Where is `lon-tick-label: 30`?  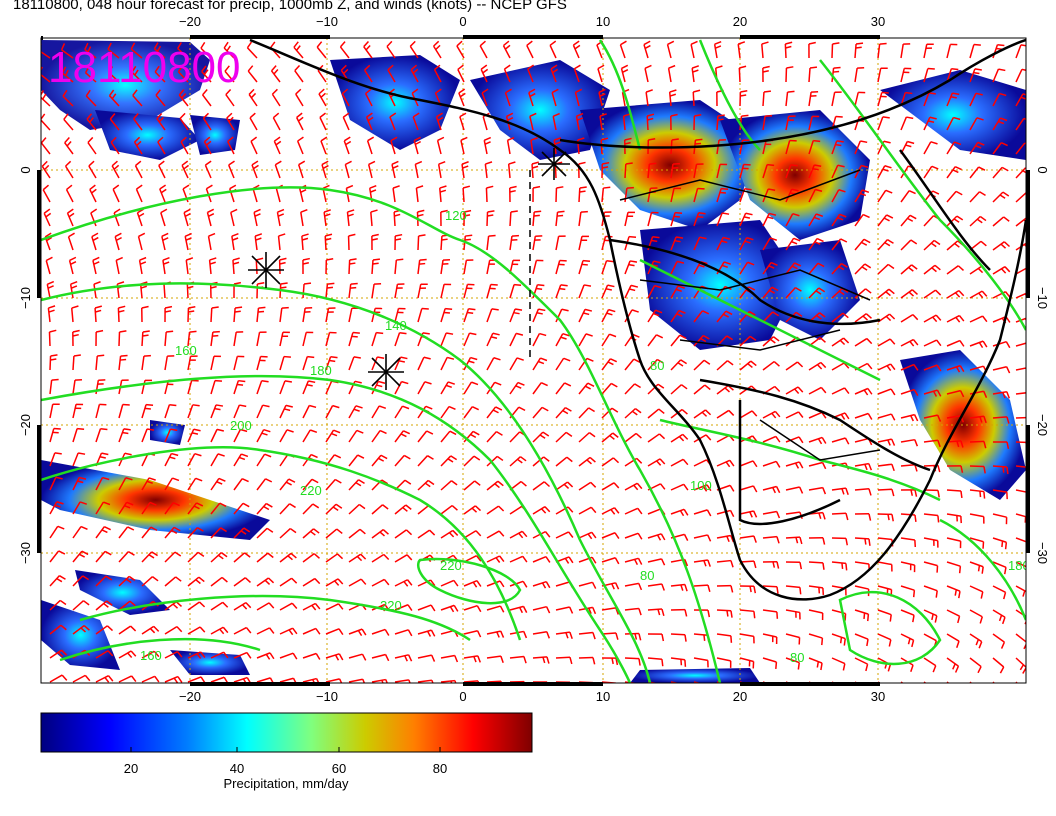 lon-tick-label: 30 is located at coordinates (878, 696).